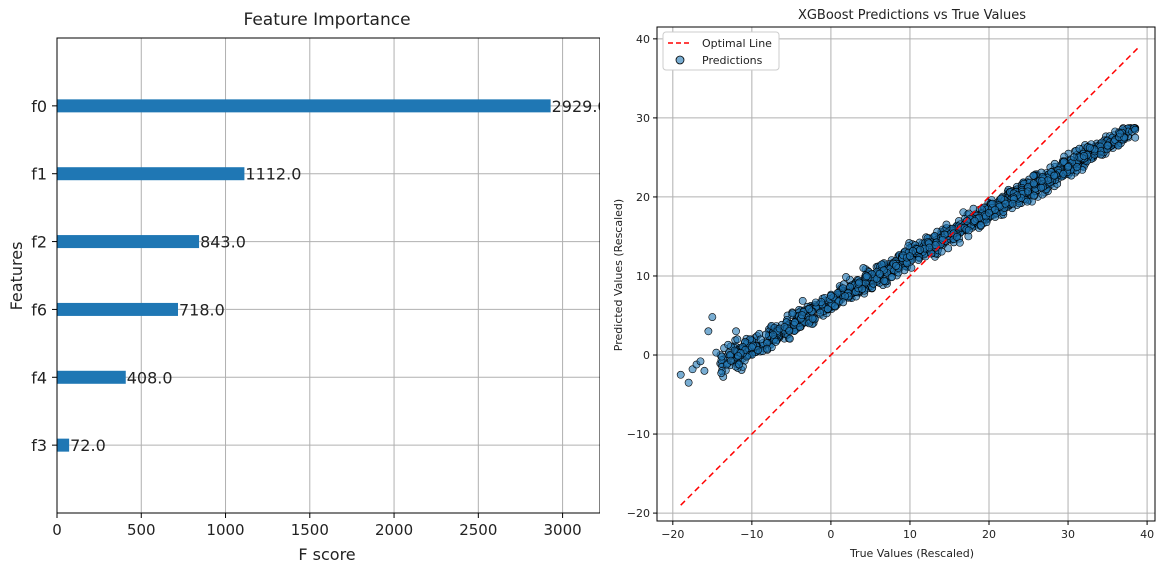 This screenshot has height=567, width=1158. Describe the element at coordinates (223, 242) in the screenshot. I see `bar-value-label-f2: 843.0` at that location.